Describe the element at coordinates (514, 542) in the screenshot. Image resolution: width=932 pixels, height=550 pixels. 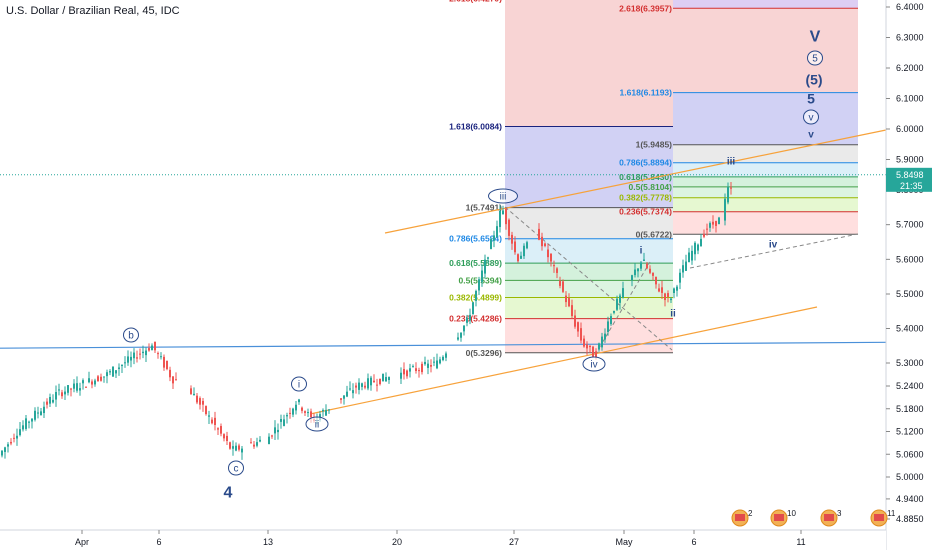
I see `x-tick-label: 27` at that location.